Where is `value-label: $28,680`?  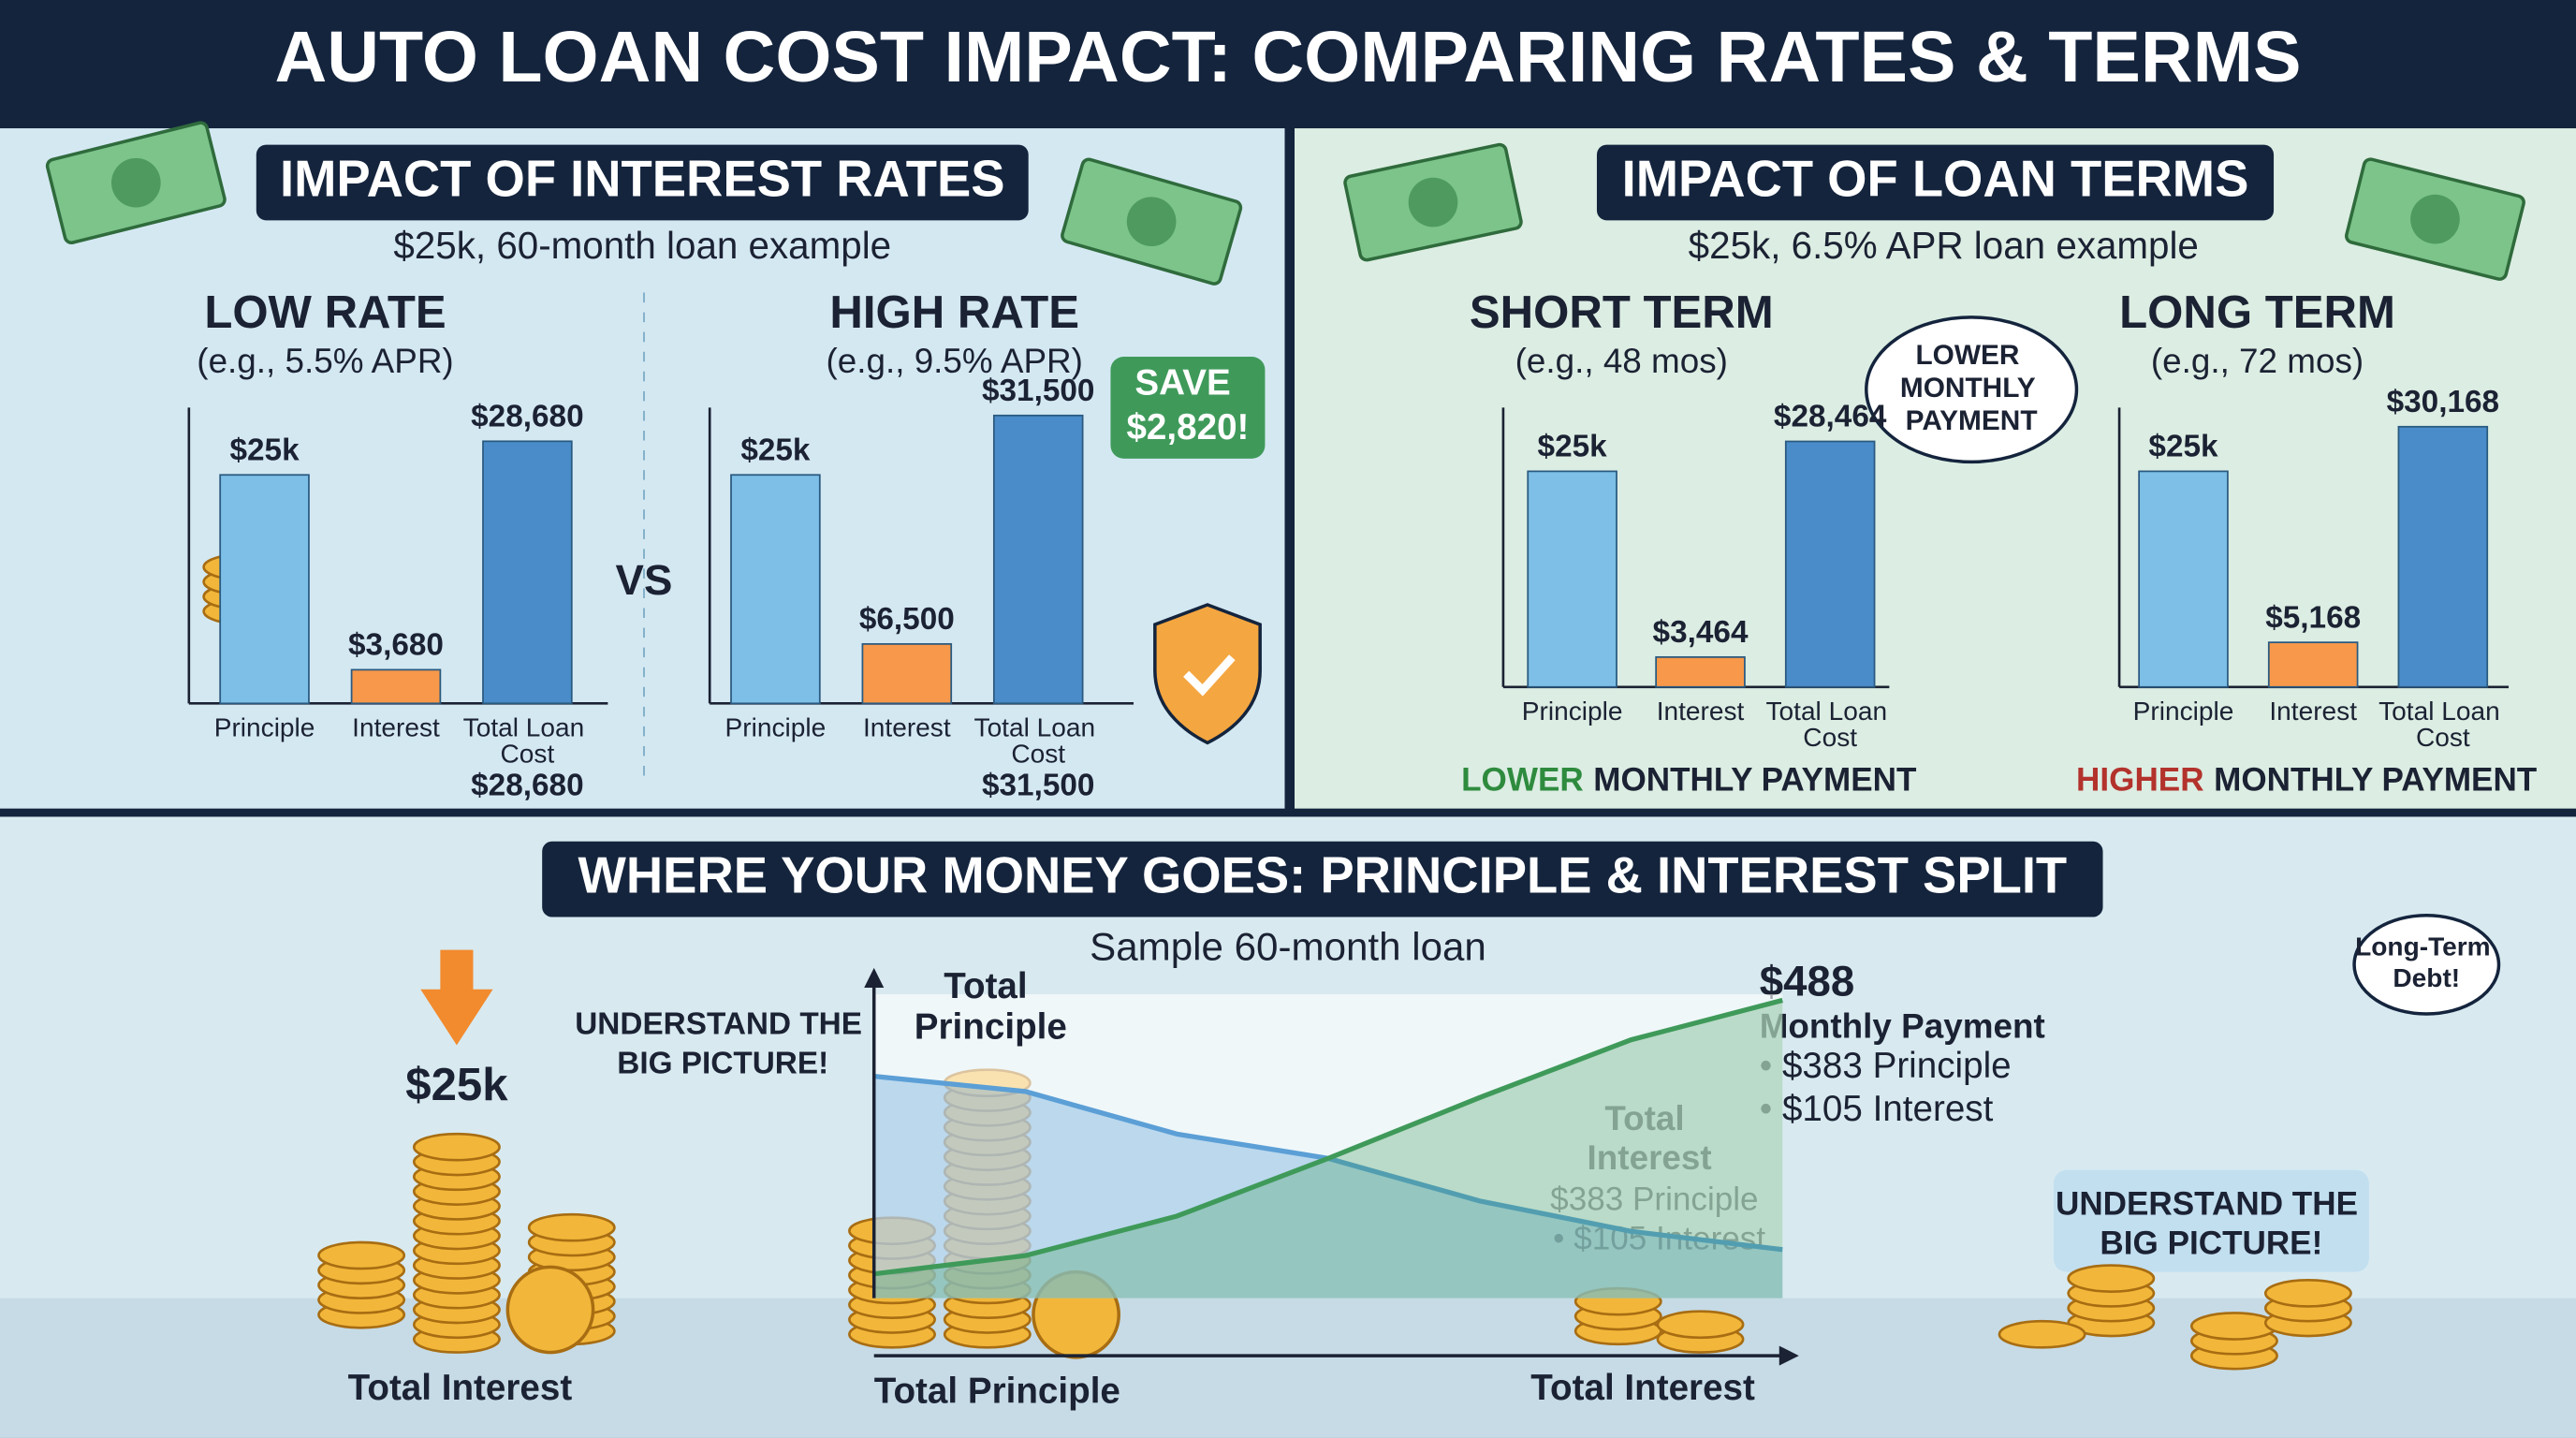
value-label: $28,680 is located at coordinates (527, 417).